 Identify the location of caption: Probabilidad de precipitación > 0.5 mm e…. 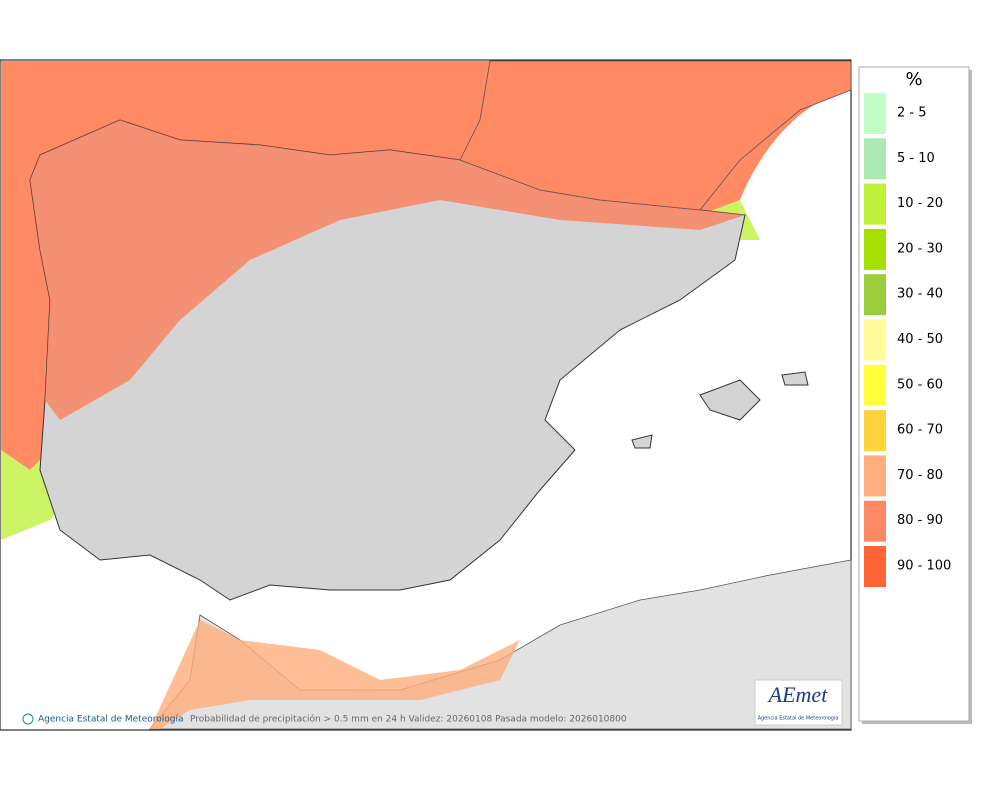
(408, 719).